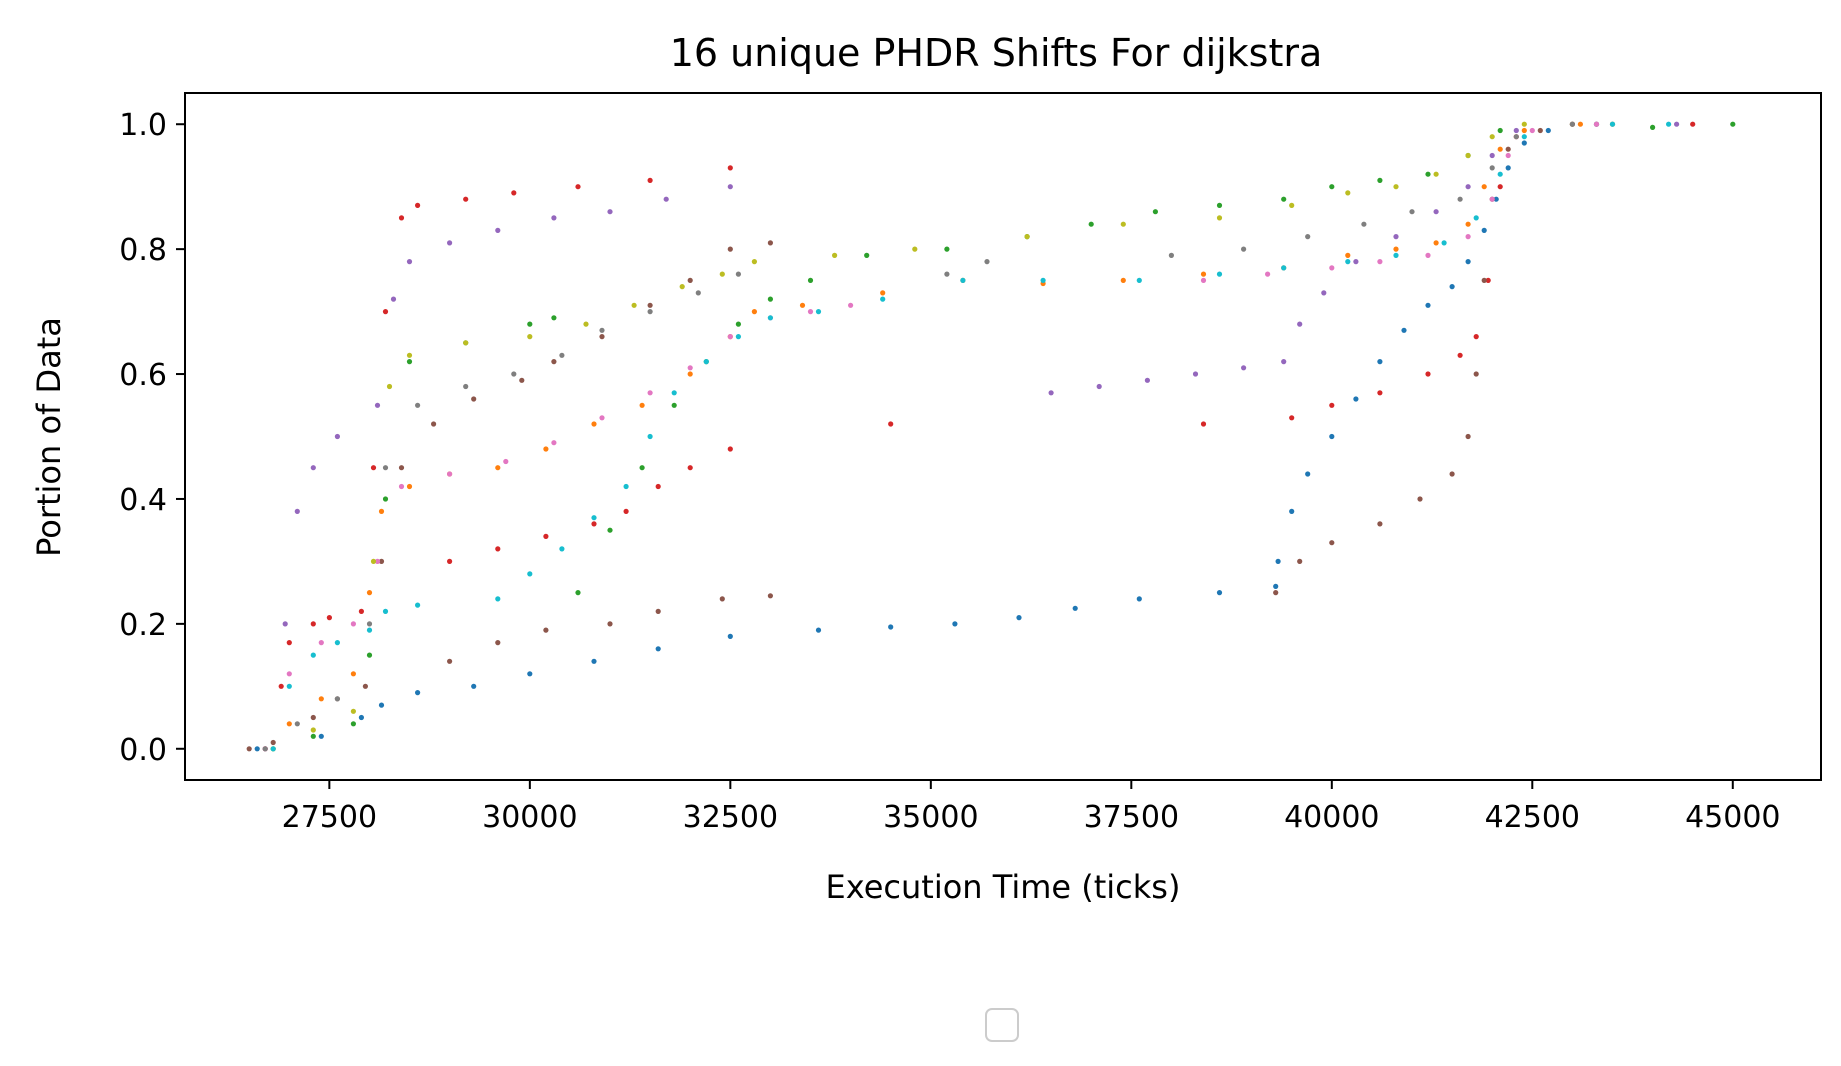 This screenshot has width=1841, height=1066. What do you see at coordinates (730, 817) in the screenshot?
I see `x-tick-label: 32500` at bounding box center [730, 817].